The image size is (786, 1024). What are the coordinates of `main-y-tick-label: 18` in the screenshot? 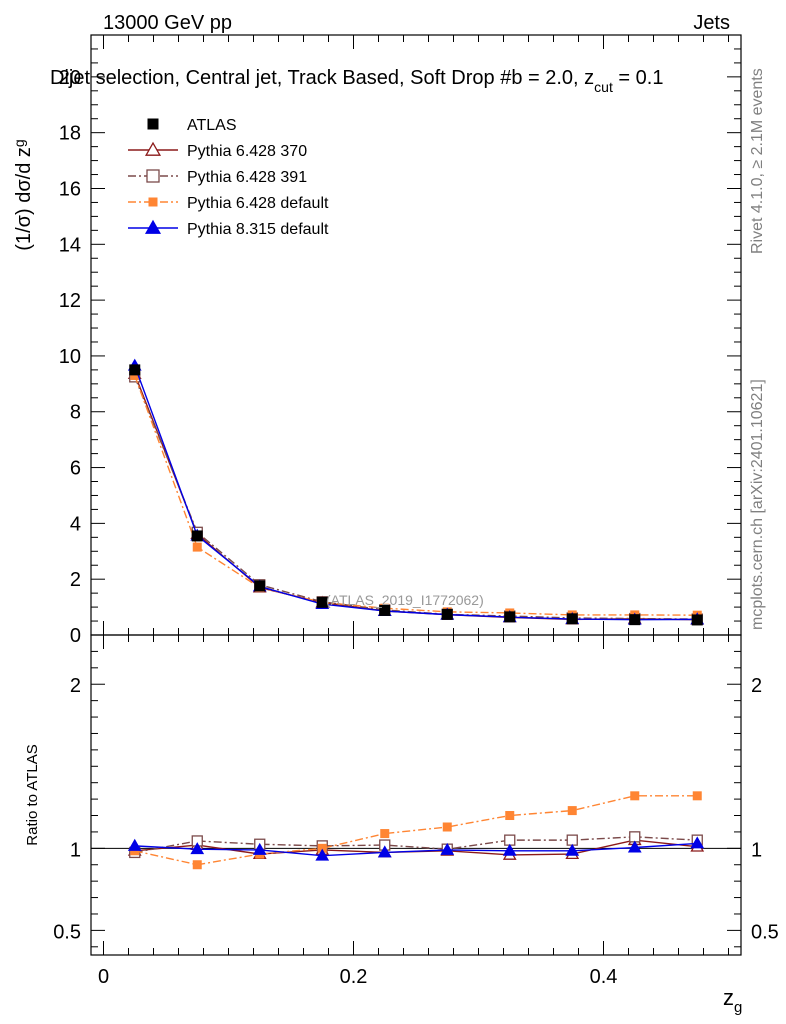 It's located at (70, 134).